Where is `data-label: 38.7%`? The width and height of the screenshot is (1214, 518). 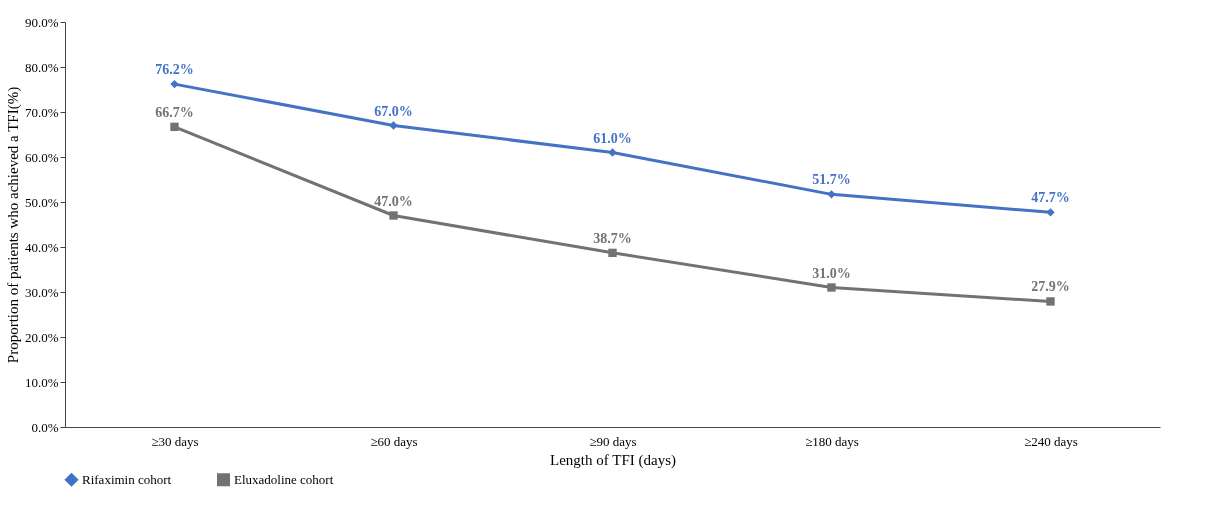
data-label: 38.7% is located at coordinates (612, 238).